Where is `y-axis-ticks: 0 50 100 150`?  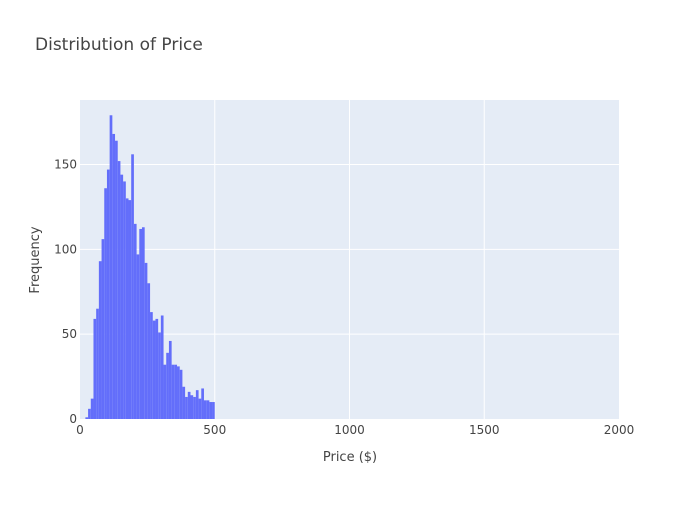 y-axis-ticks: 0 50 100 150 is located at coordinates (65, 291).